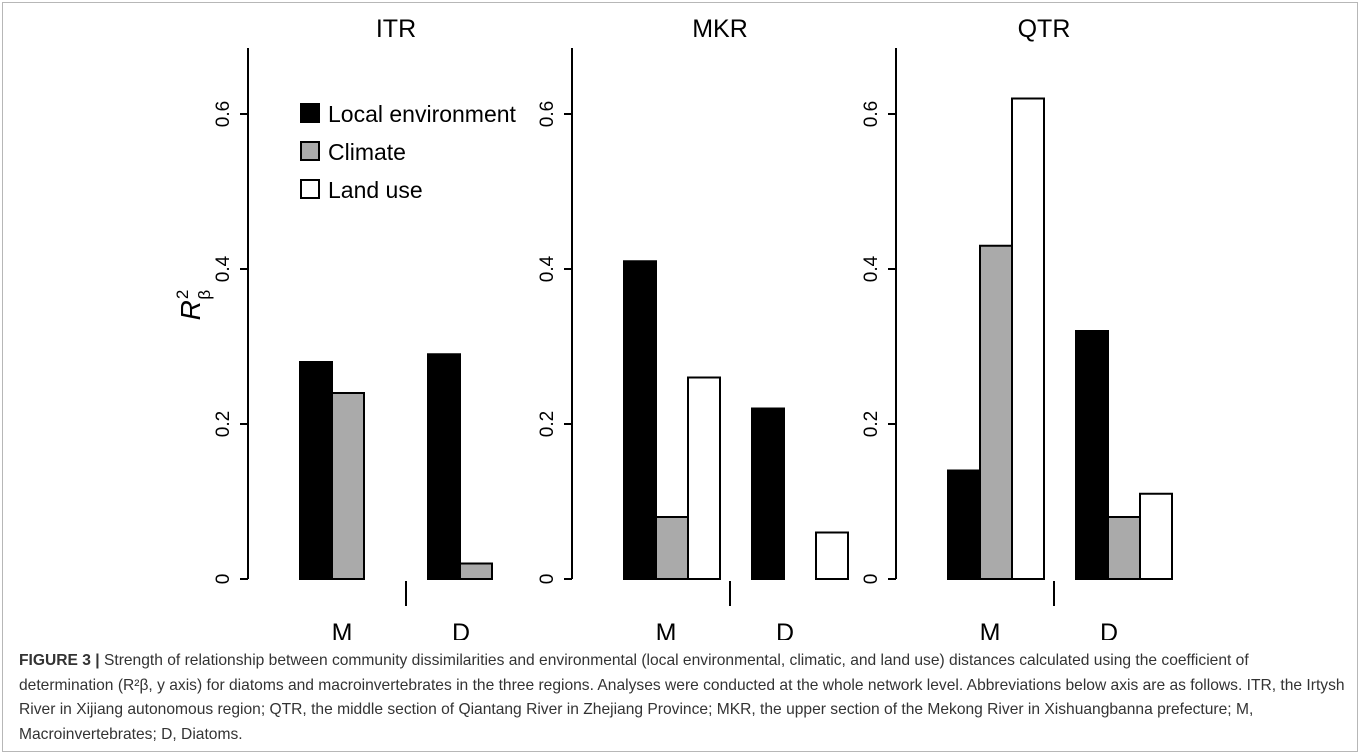  I want to click on legend-entry-label: Land use, so click(375, 190).